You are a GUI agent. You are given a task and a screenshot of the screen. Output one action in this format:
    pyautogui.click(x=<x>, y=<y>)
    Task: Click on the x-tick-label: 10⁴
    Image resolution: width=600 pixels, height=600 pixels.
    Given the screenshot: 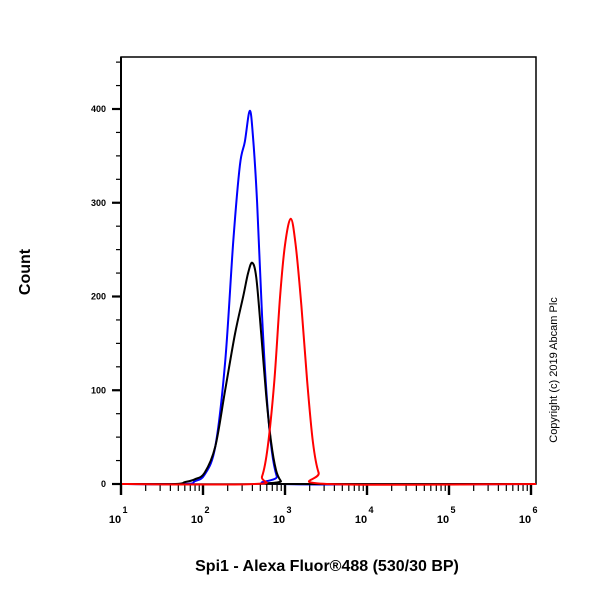 What is the action you would take?
    pyautogui.click(x=364, y=515)
    